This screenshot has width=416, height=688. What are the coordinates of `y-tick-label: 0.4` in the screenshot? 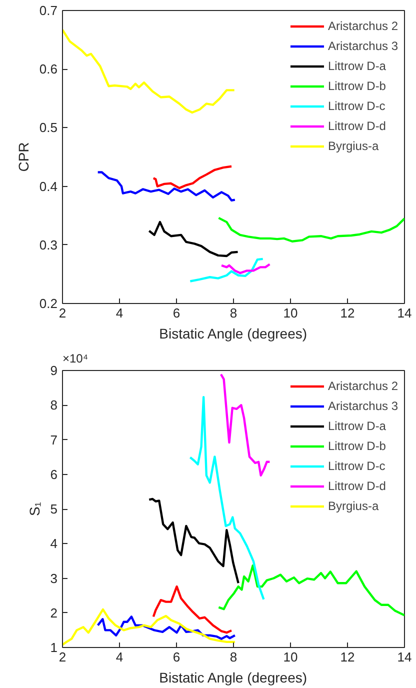 It's located at (48, 186).